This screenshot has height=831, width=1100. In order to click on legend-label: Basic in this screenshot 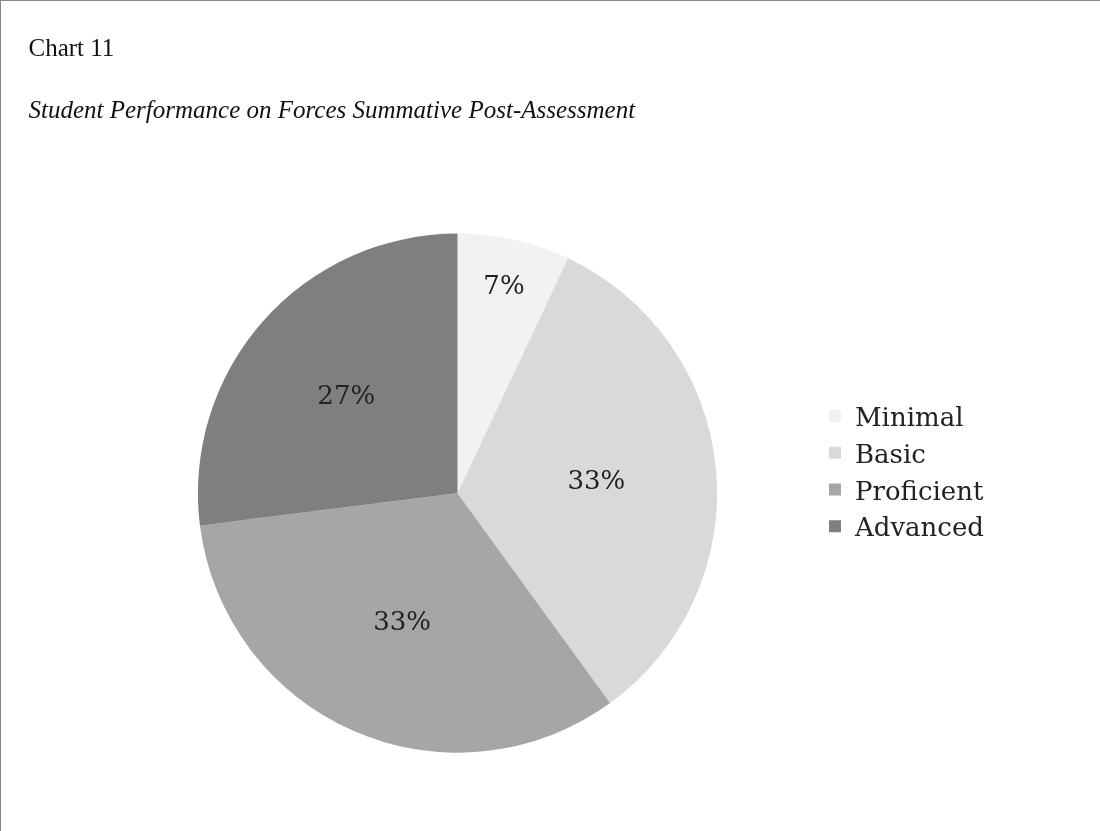, I will do `click(890, 453)`.